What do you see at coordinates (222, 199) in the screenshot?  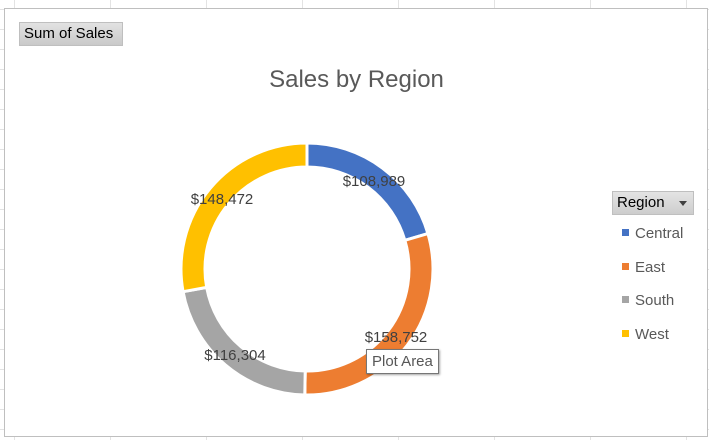 I see `data-label-west: $148,472` at bounding box center [222, 199].